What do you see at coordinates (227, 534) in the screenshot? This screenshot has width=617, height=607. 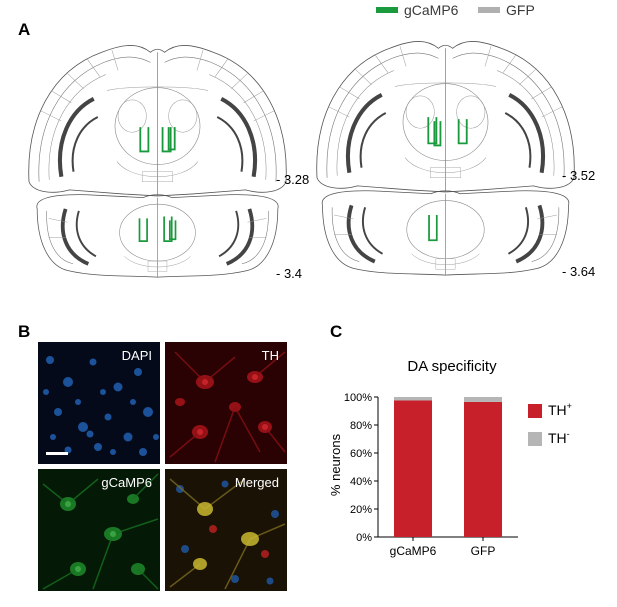 I see `merged-cells` at bounding box center [227, 534].